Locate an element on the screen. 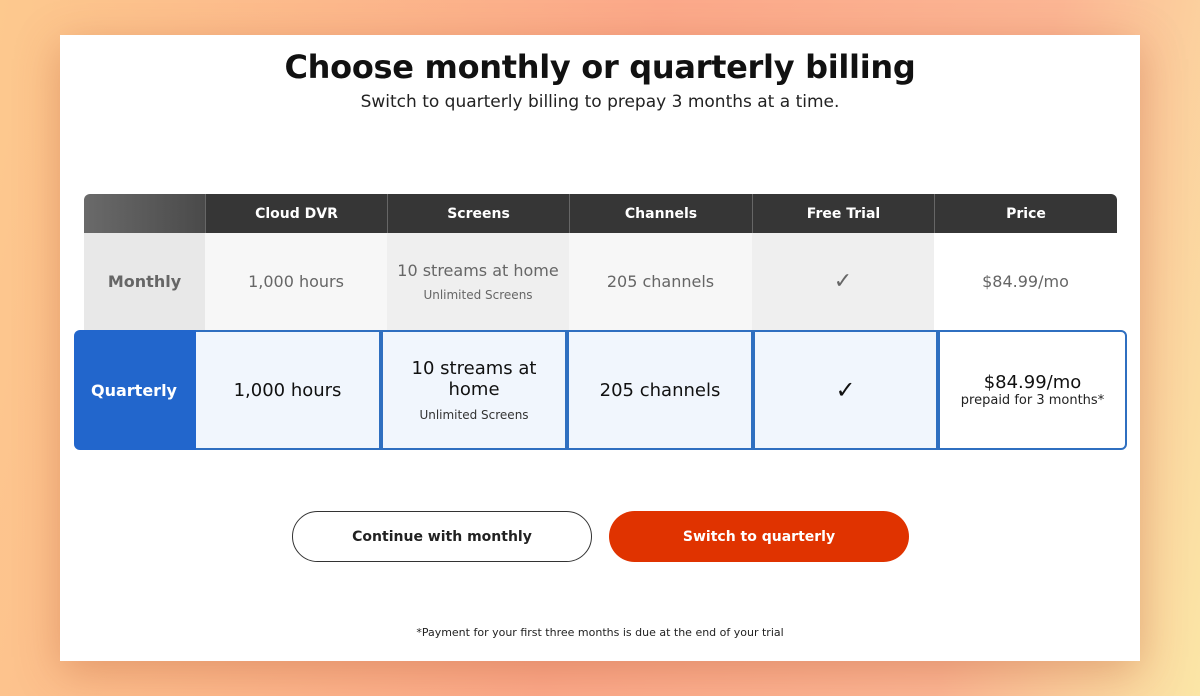 This screenshot has width=1200, height=696. header-channels: Channels is located at coordinates (660, 213).